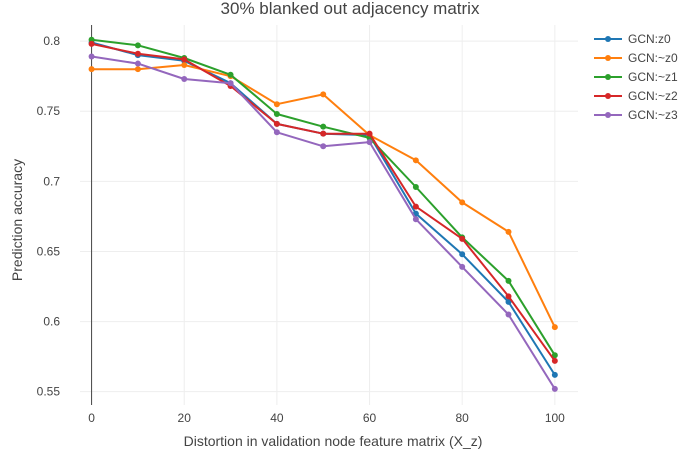 The height and width of the screenshot is (450, 700). Describe the element at coordinates (555, 418) in the screenshot. I see `x-tick-label: 100` at that location.